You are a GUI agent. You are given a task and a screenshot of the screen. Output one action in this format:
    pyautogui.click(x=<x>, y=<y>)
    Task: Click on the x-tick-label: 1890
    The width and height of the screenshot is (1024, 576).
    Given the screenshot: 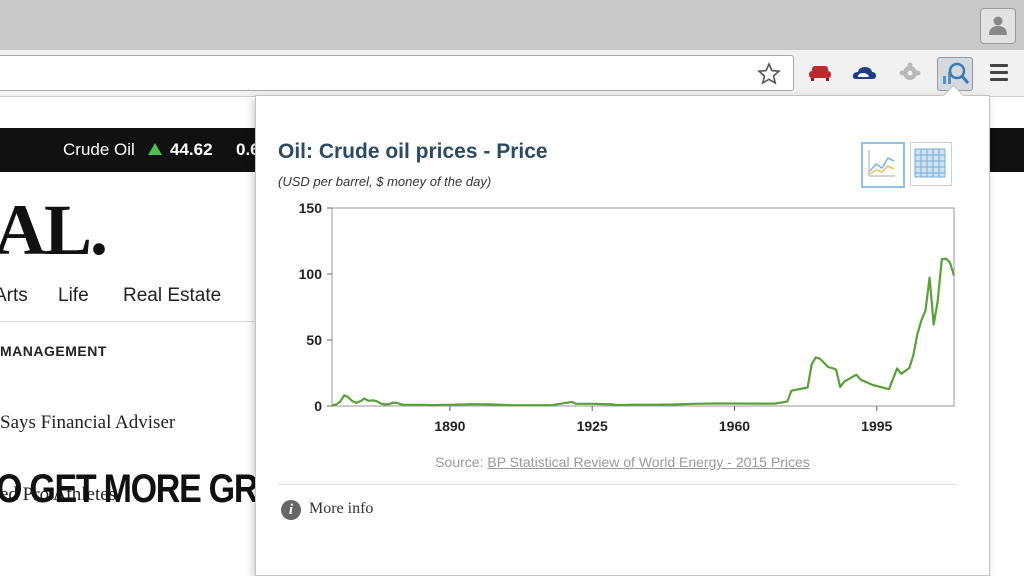 What is the action you would take?
    pyautogui.click(x=449, y=426)
    